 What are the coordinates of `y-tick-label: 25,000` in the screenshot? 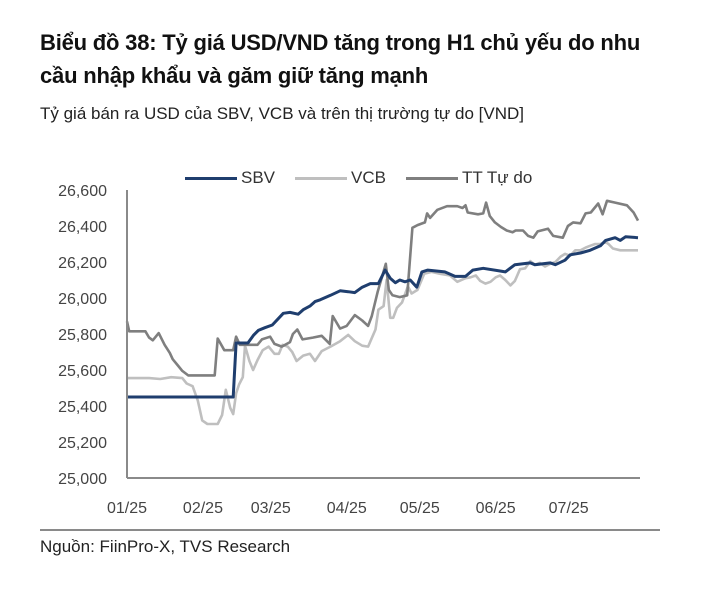 It's located at (82, 479).